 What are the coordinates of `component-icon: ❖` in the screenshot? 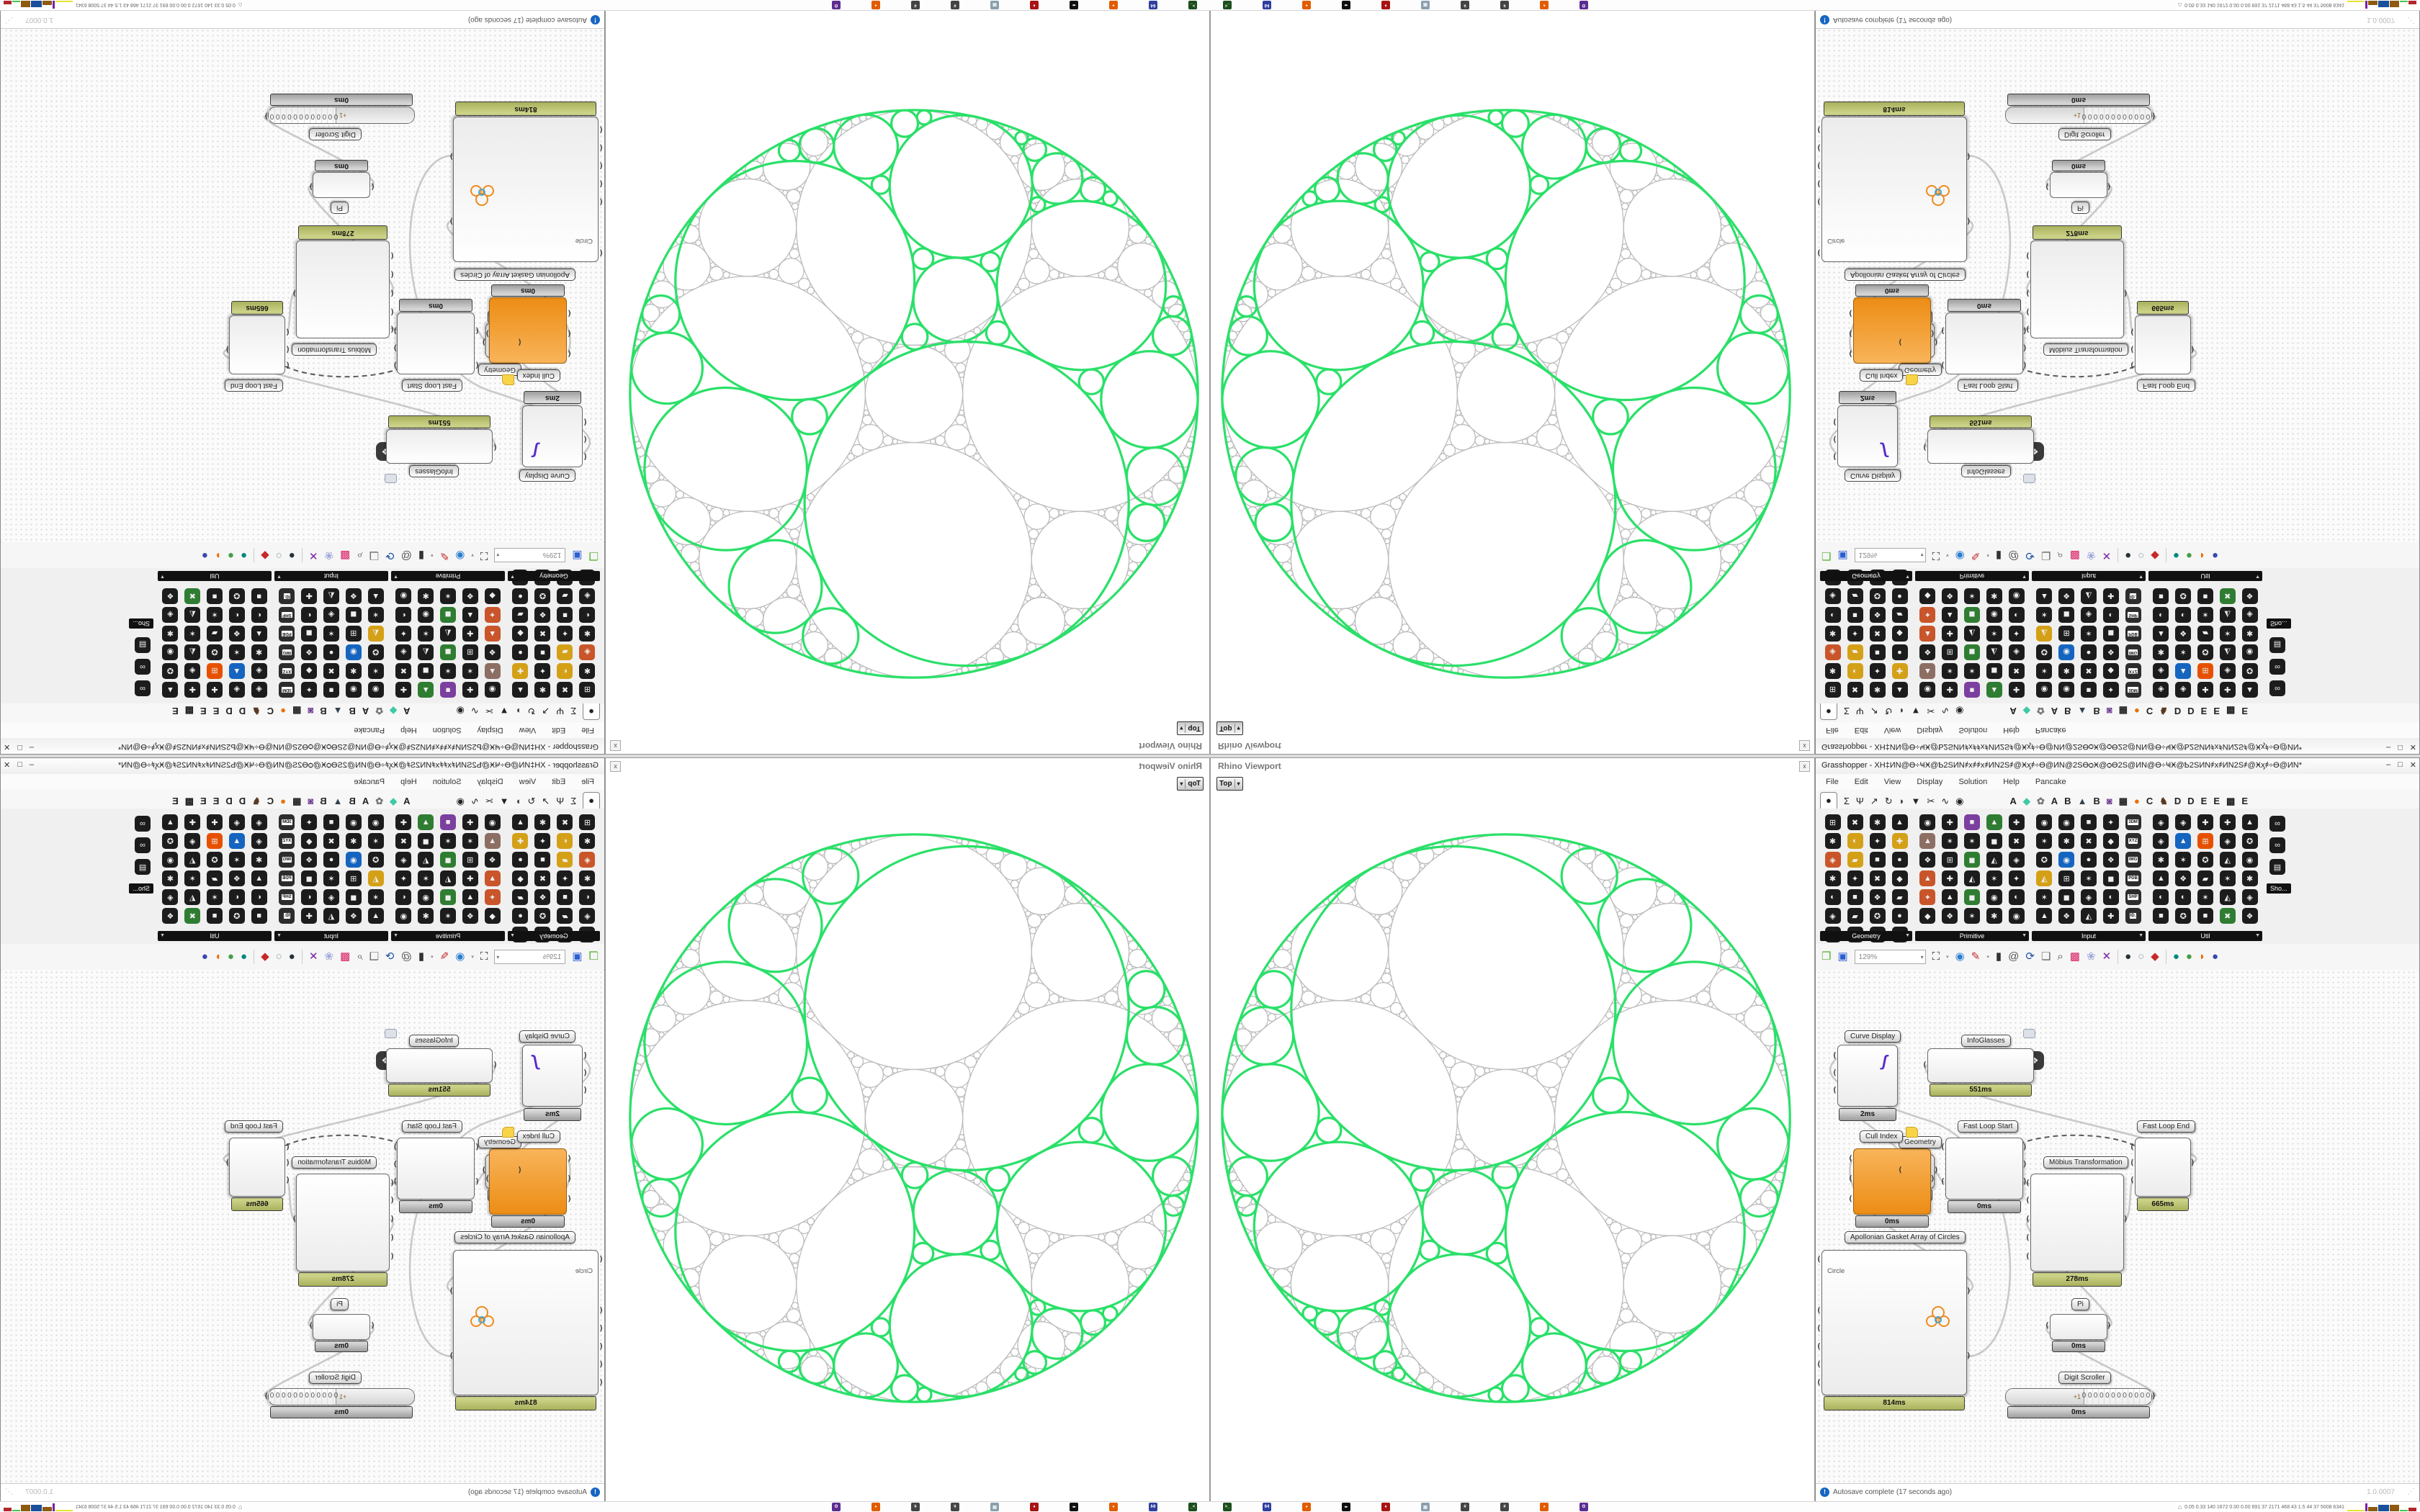 It's located at (1878, 897).